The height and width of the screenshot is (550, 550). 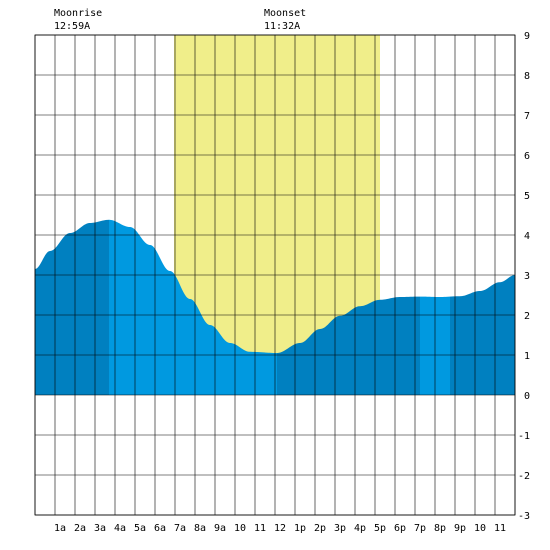 I want to click on y-tick-label: 3, so click(x=527, y=276).